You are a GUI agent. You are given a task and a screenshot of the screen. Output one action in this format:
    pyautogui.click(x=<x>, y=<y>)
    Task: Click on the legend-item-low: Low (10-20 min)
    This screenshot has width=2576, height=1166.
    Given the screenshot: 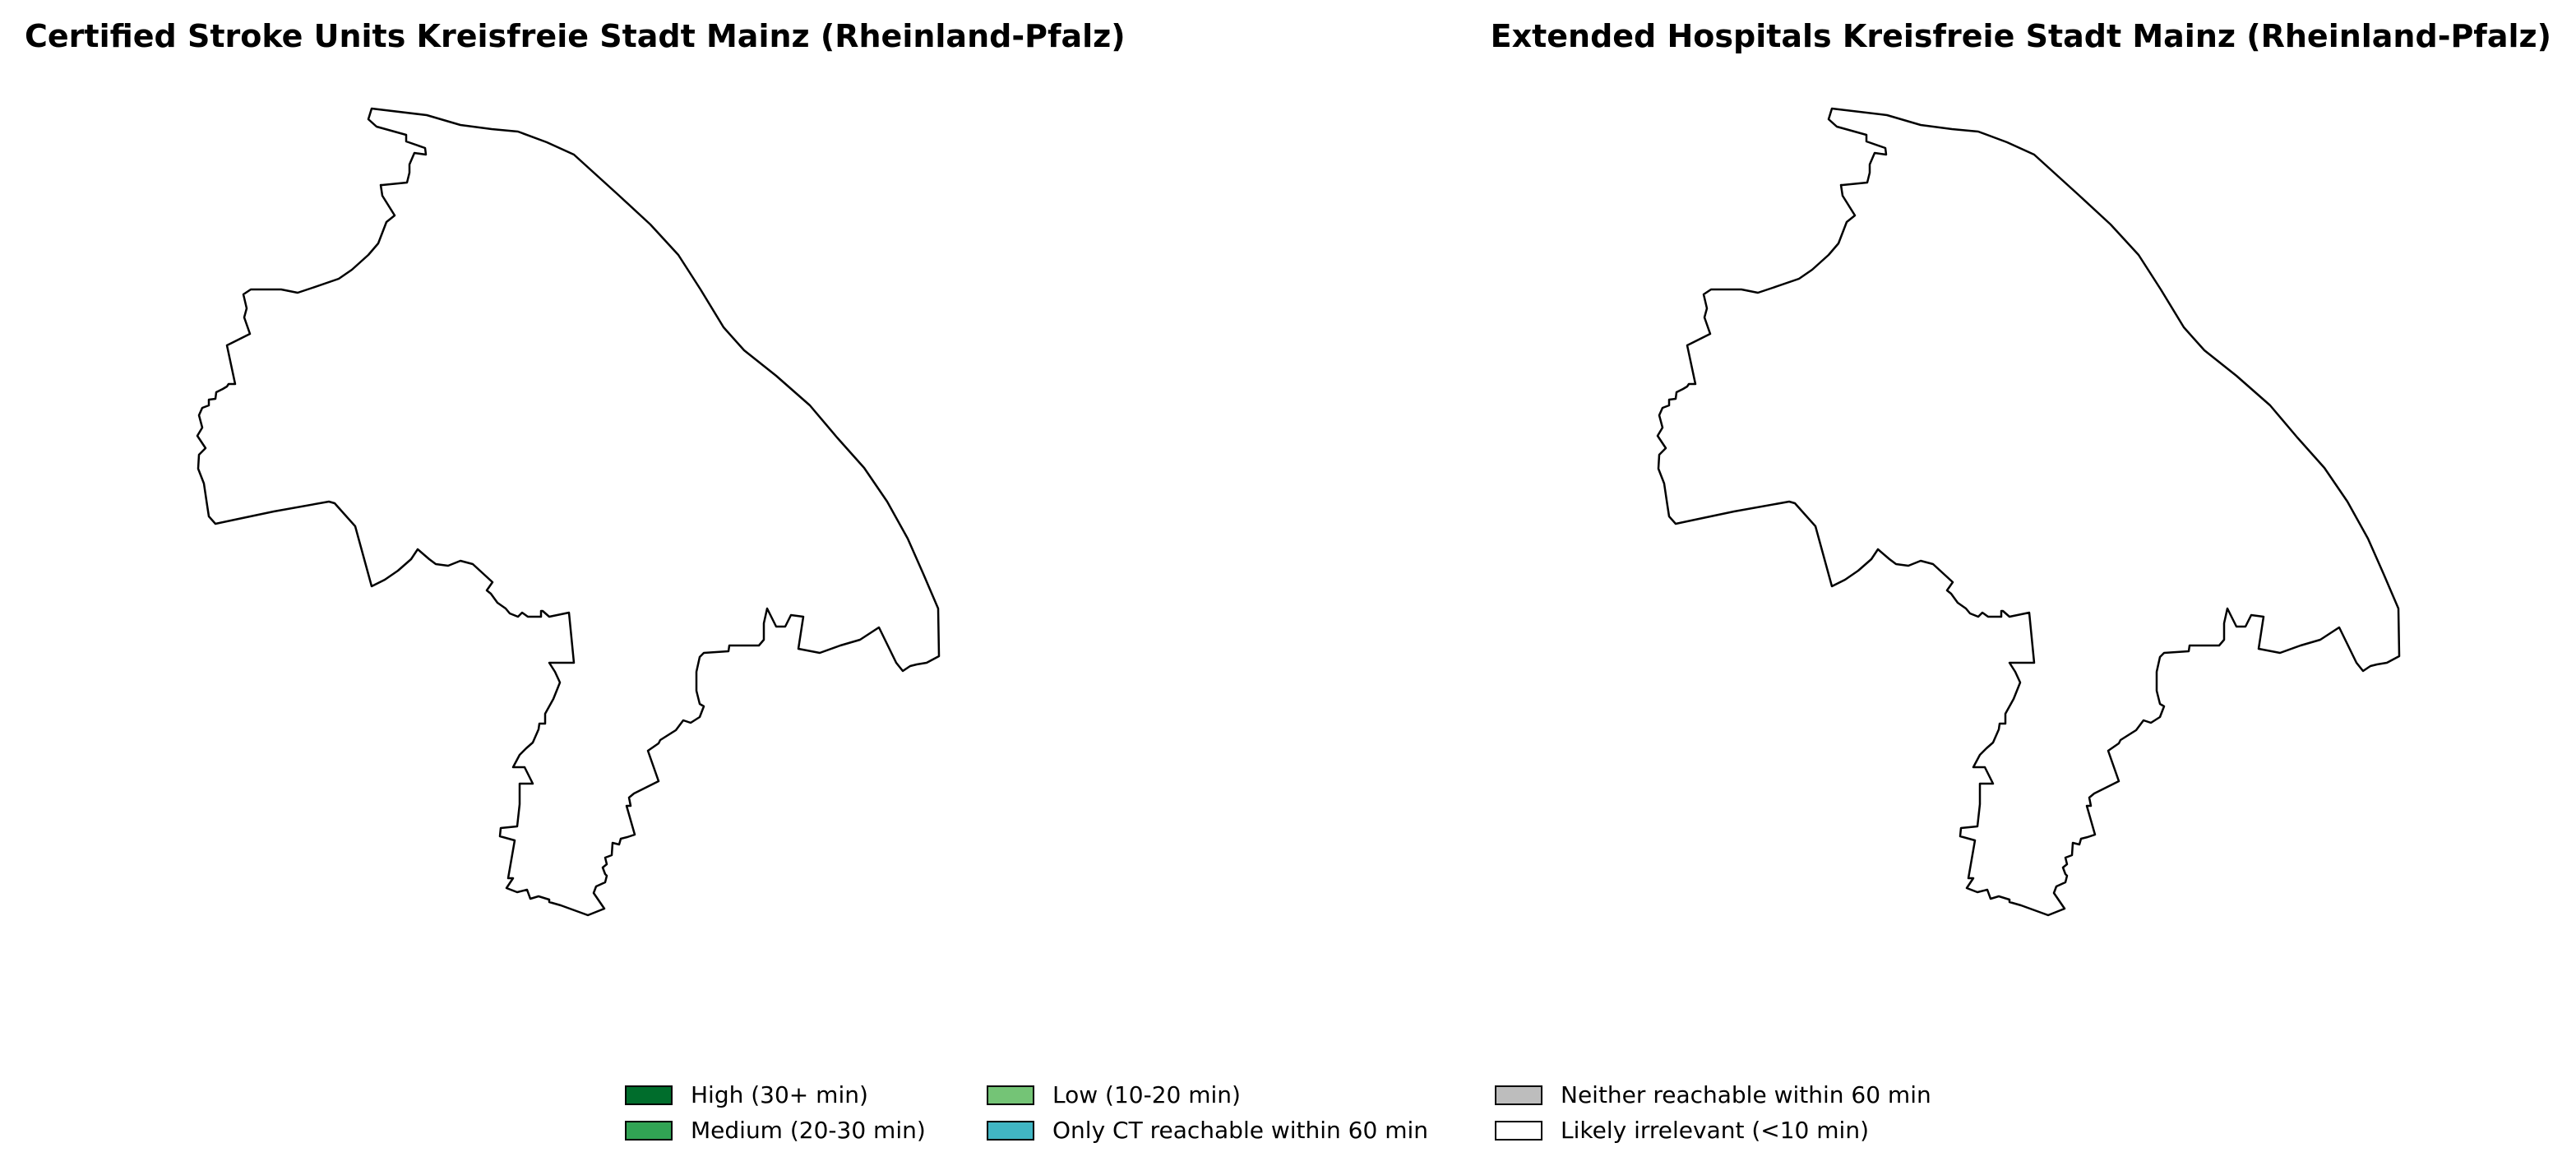 What is the action you would take?
    pyautogui.click(x=1114, y=1095)
    